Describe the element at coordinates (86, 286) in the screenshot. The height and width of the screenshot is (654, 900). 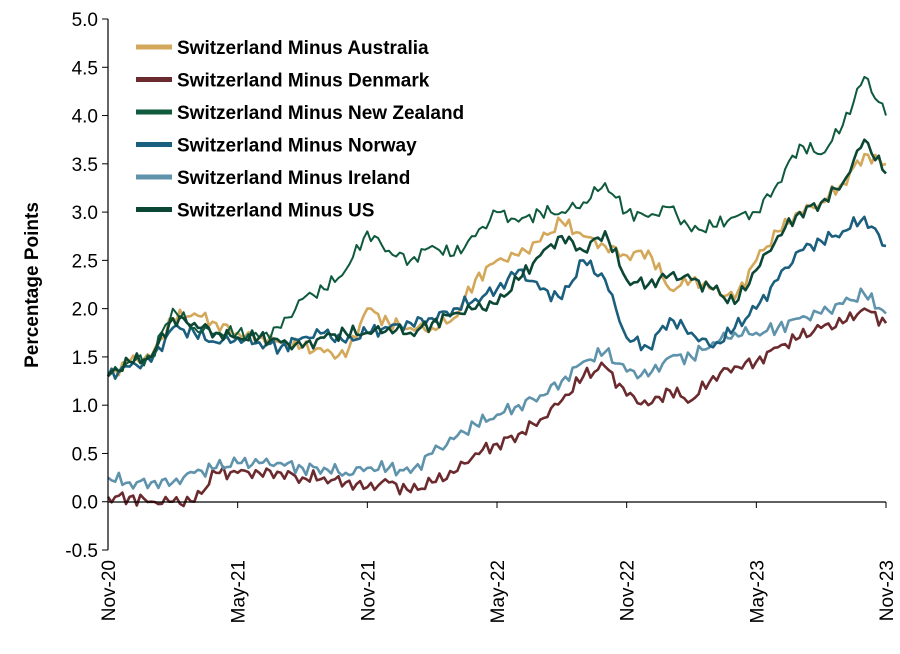
I see `y-ticks: -0.5 0.0 0.5 1.0 1.5 2.0 2.5 3.0 3.5 4.0 4.5 5.0` at that location.